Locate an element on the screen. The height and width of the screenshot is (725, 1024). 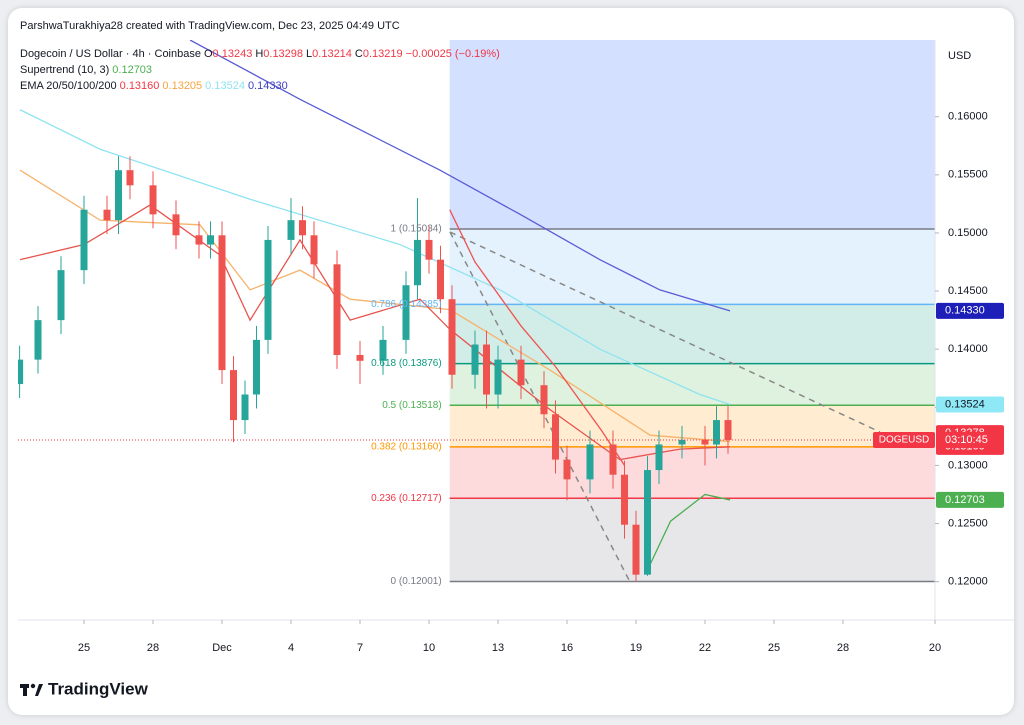
target-zone is located at coordinates (692, 134).